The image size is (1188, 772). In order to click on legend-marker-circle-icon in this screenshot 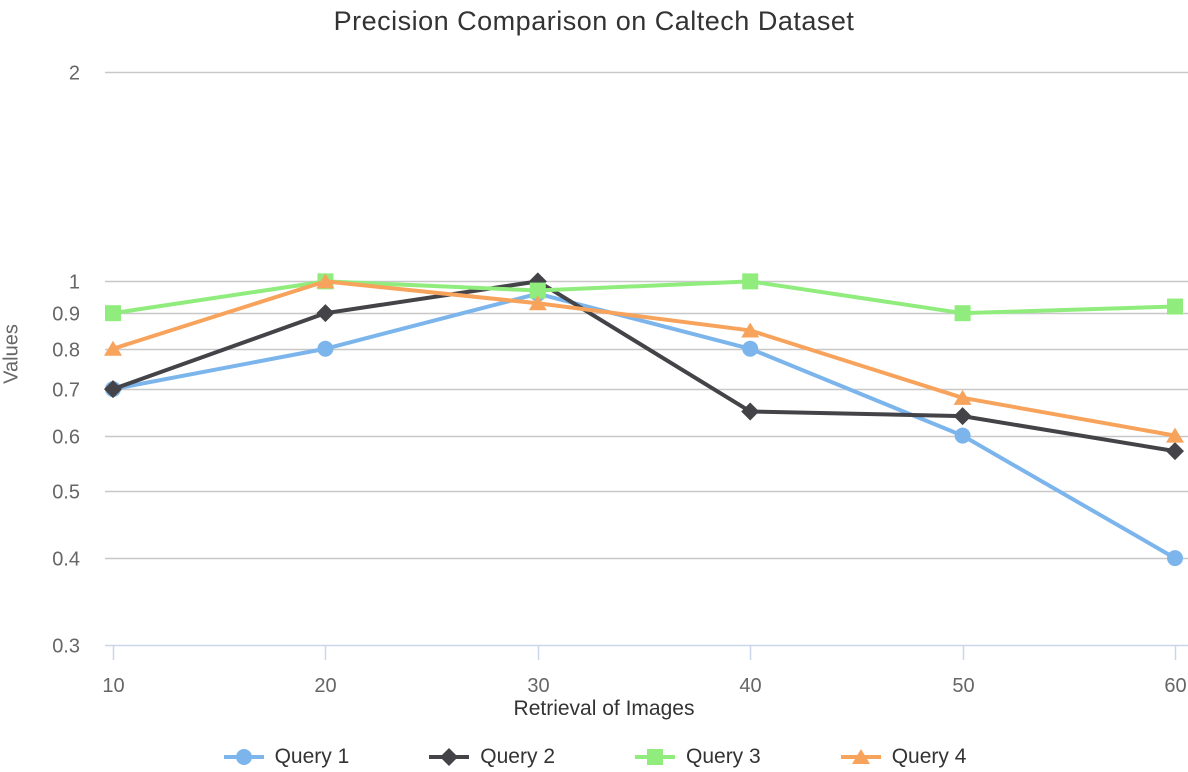, I will do `click(243, 757)`.